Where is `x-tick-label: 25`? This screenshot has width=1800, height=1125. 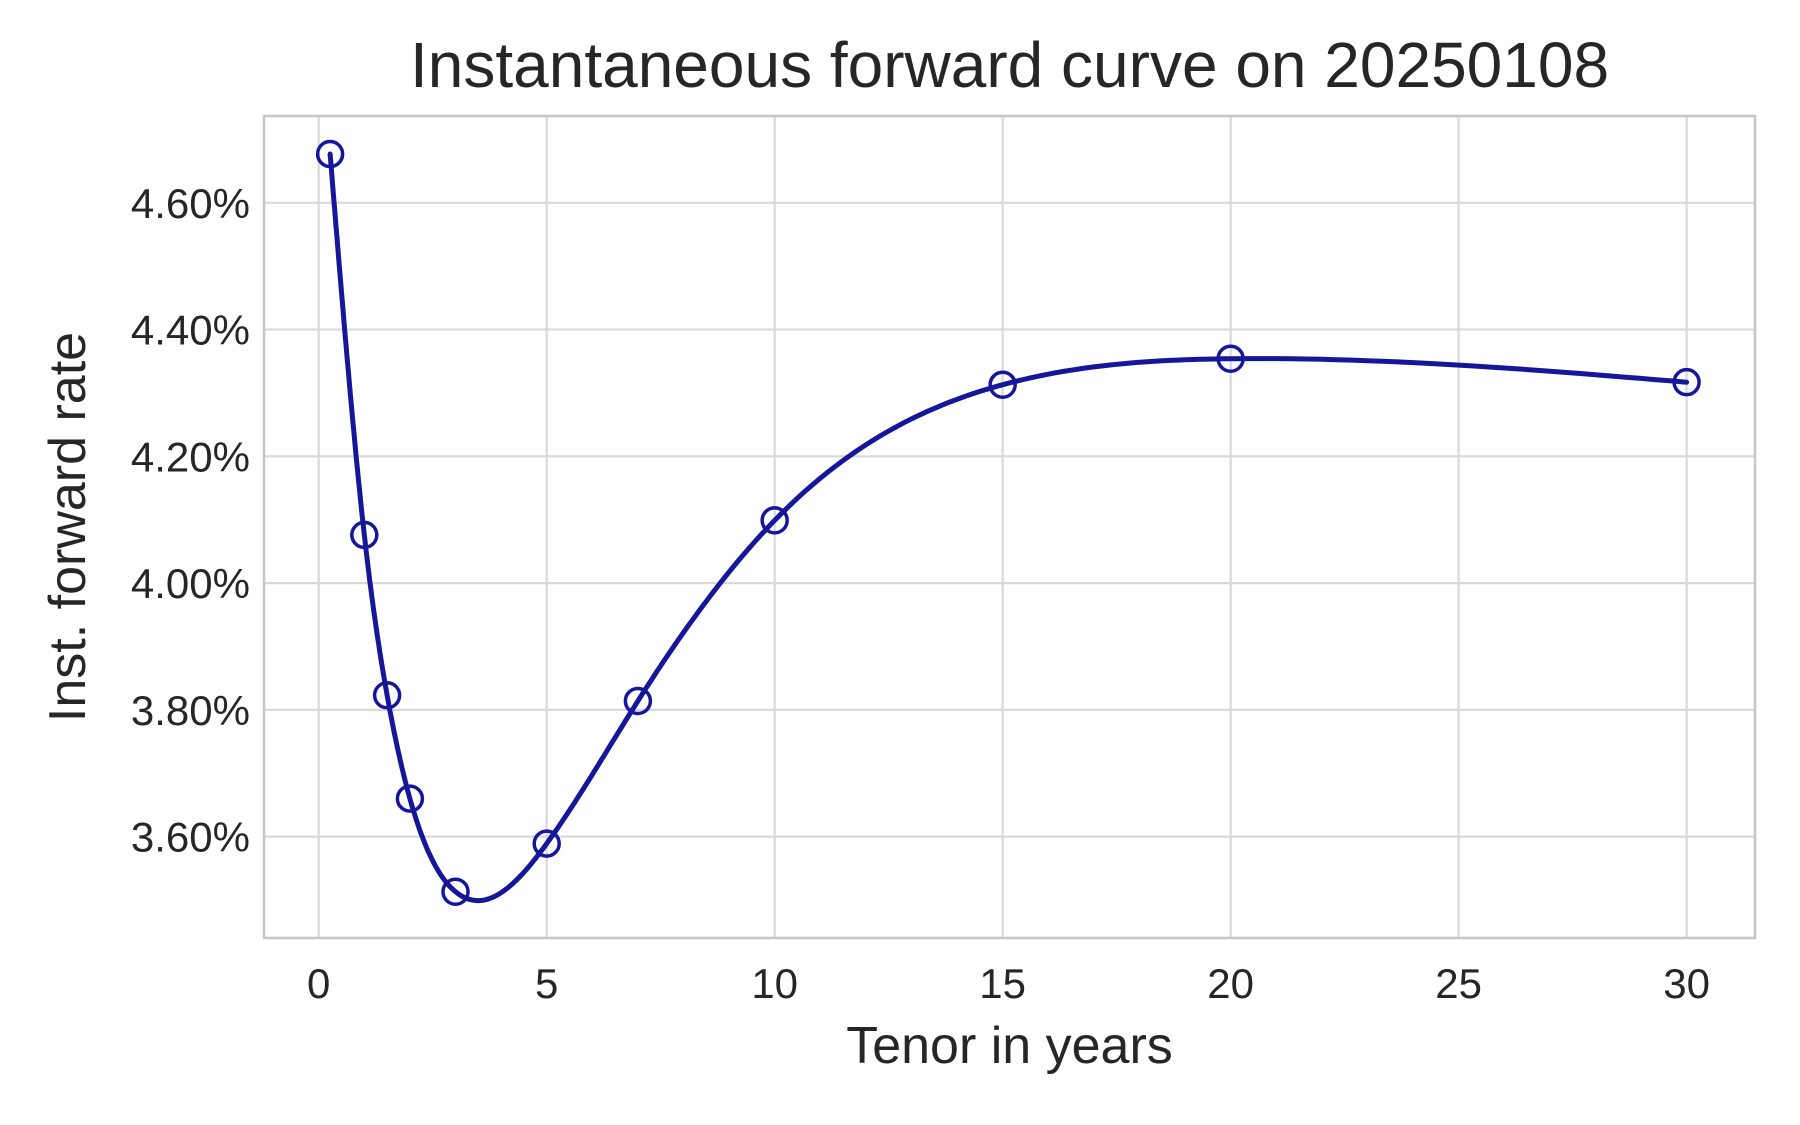
x-tick-label: 25 is located at coordinates (1458, 983).